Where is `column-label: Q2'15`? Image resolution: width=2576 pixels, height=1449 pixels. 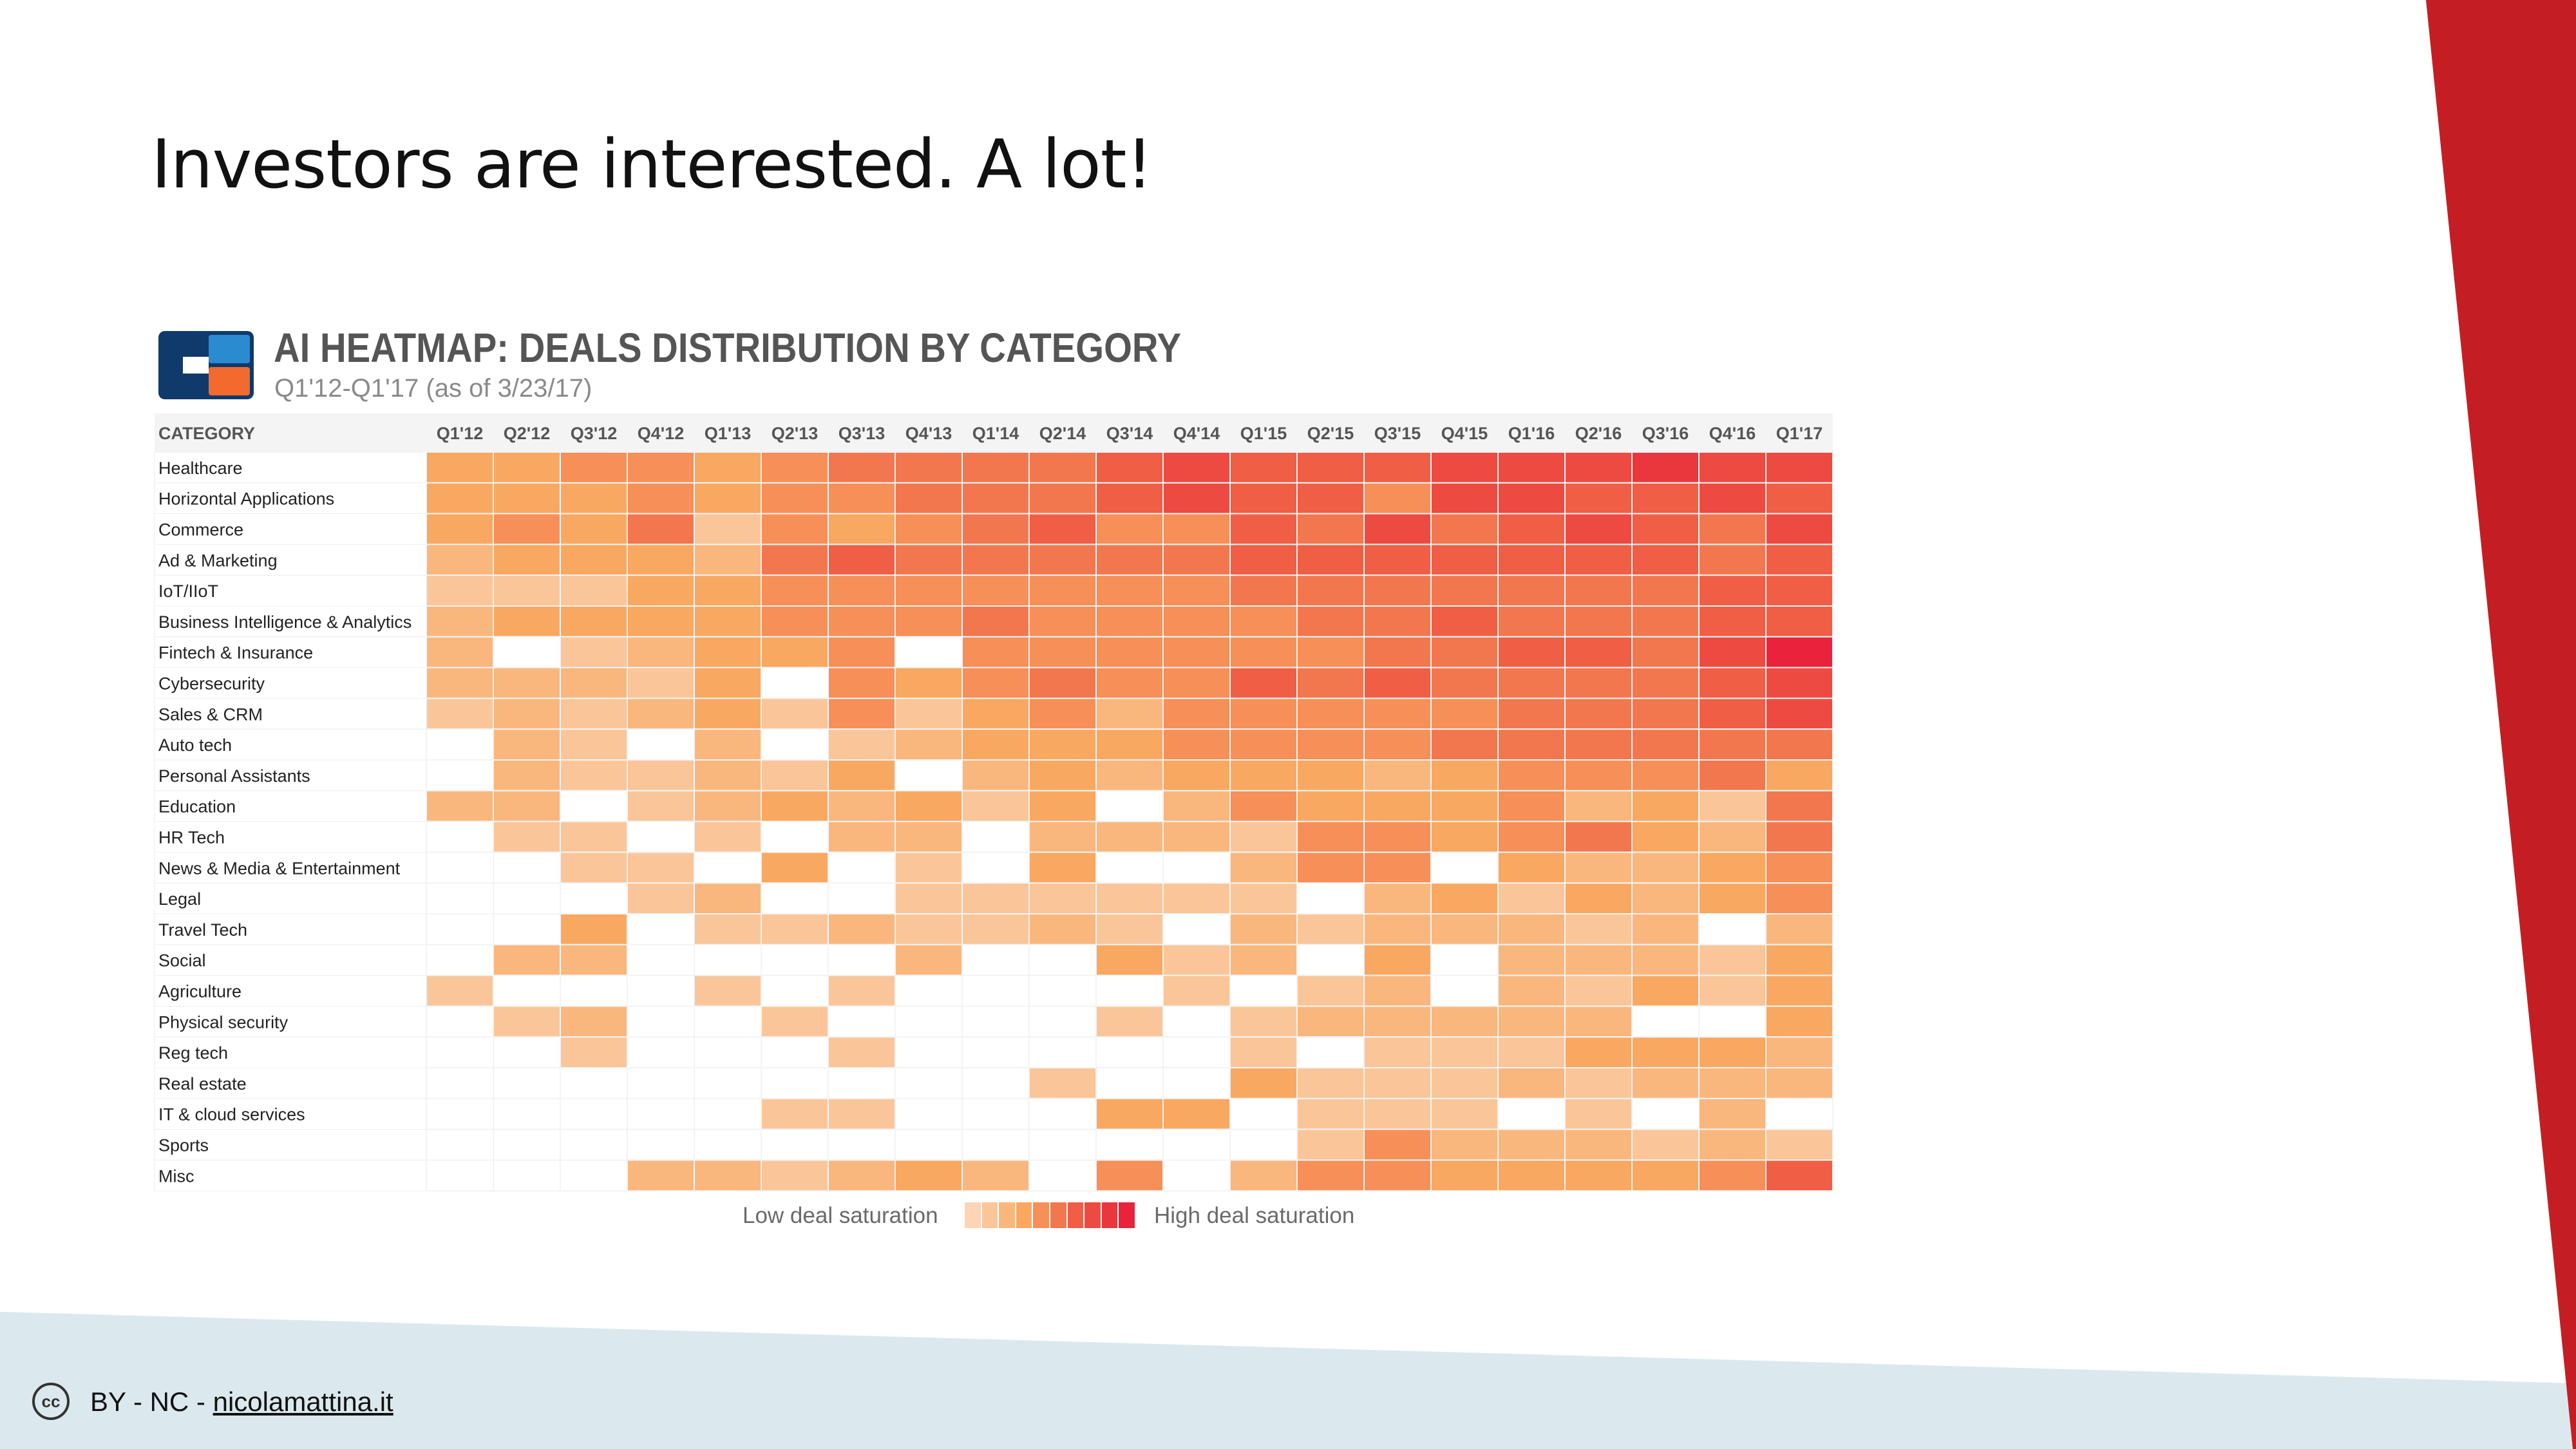 column-label: Q2'15 is located at coordinates (1331, 433).